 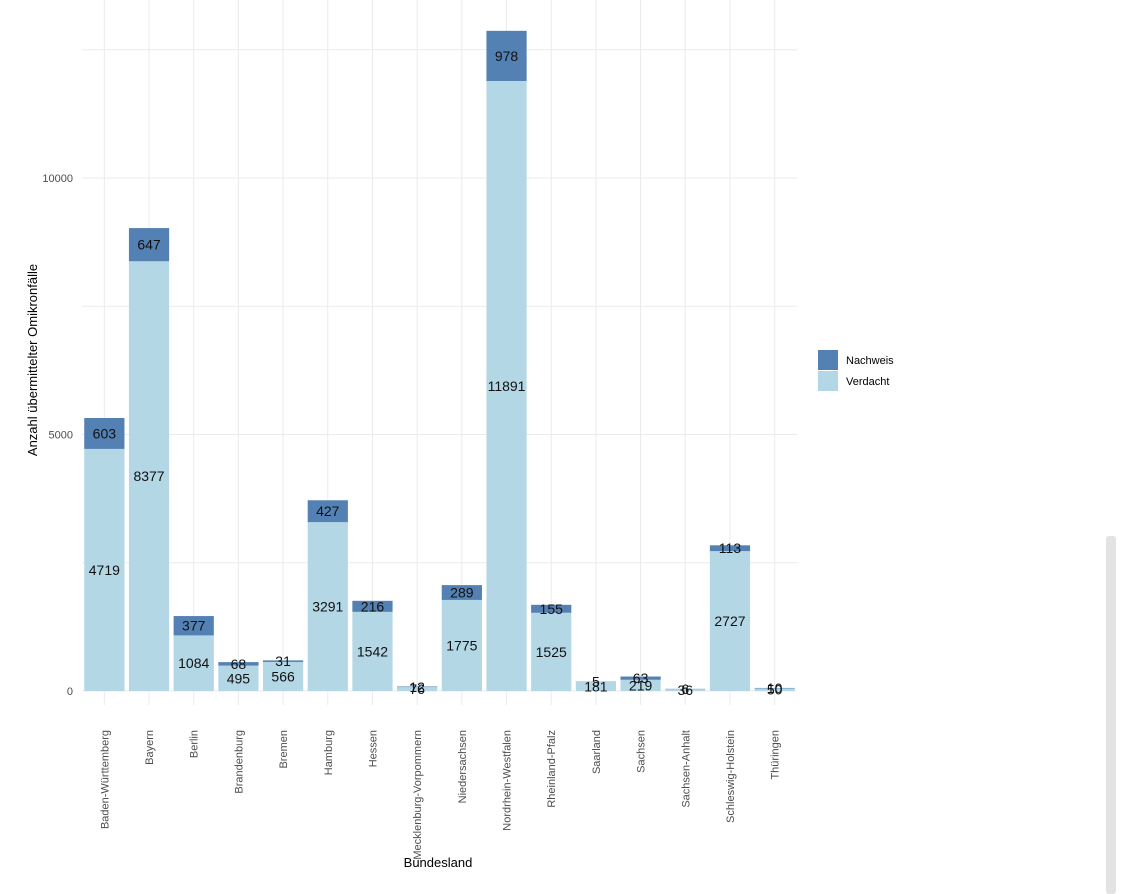 What do you see at coordinates (828, 381) in the screenshot?
I see `legend-key-verdacht` at bounding box center [828, 381].